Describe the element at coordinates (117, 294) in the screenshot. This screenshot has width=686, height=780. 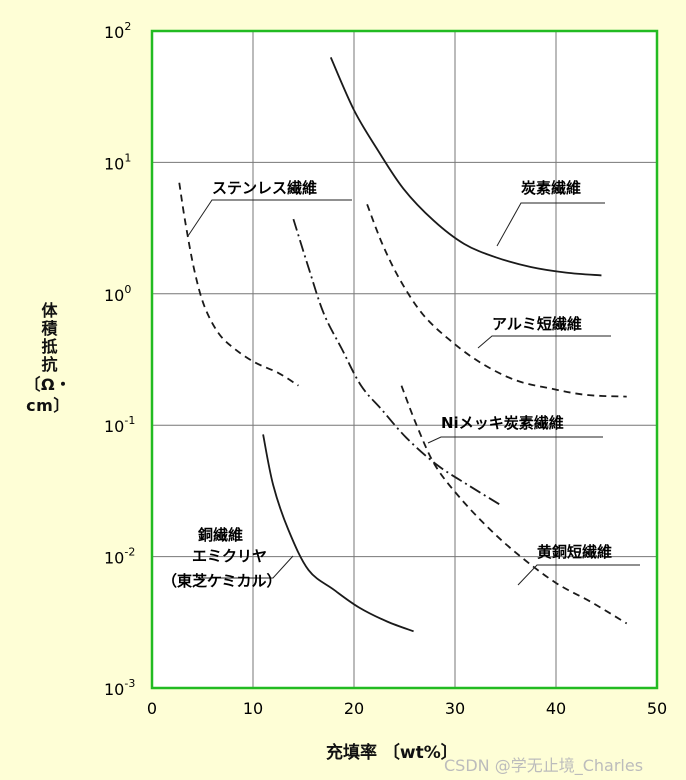
I see `y-tick-label: 10⁰` at that location.